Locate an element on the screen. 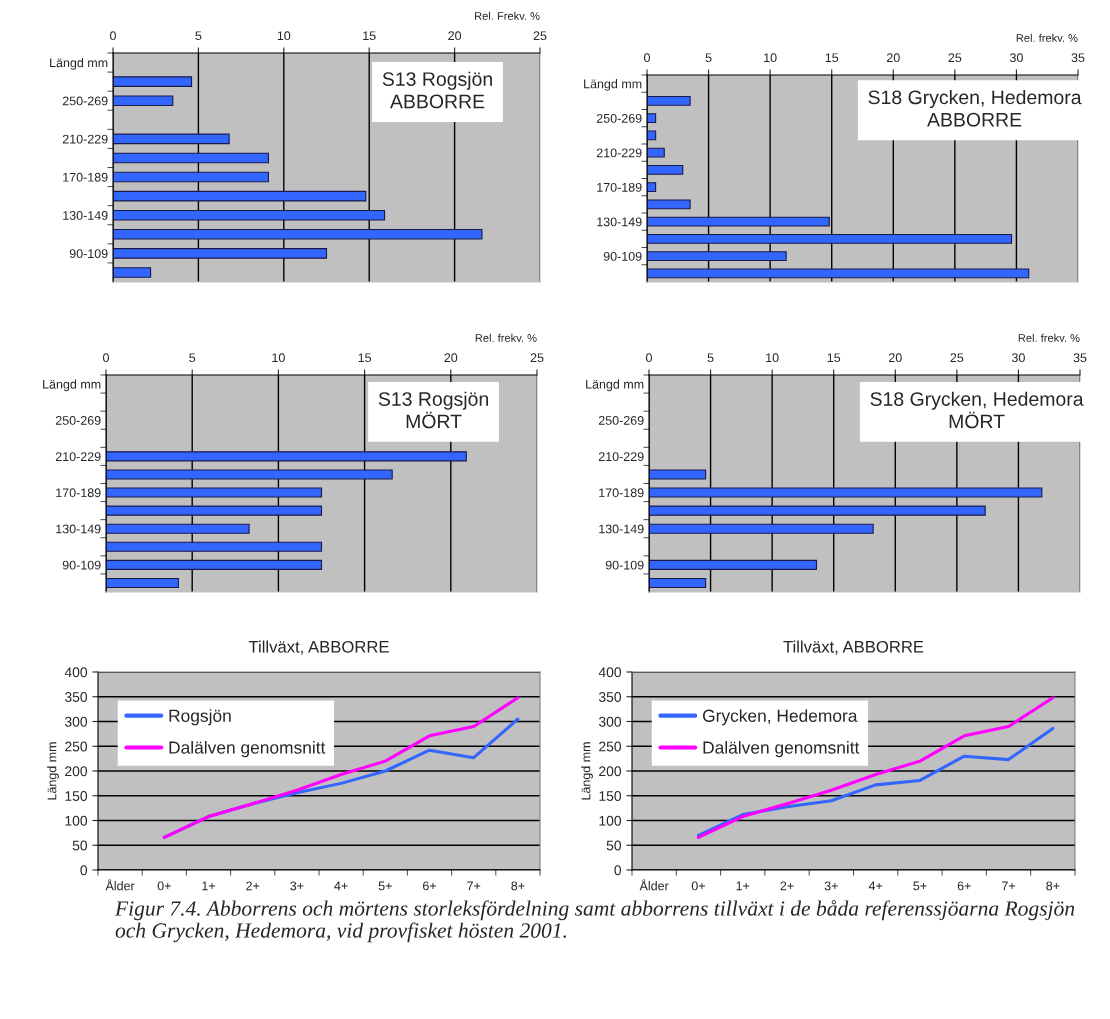 This screenshot has height=1019, width=1110. x-tick-label: 3+ is located at coordinates (297, 886).